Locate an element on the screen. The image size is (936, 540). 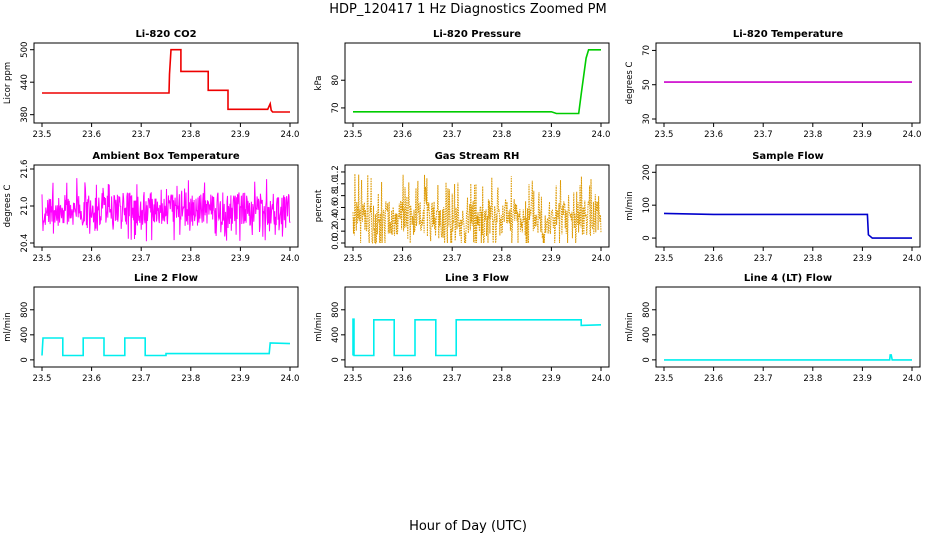
panel-title: Line 2 Flow is located at coordinates (166, 278).